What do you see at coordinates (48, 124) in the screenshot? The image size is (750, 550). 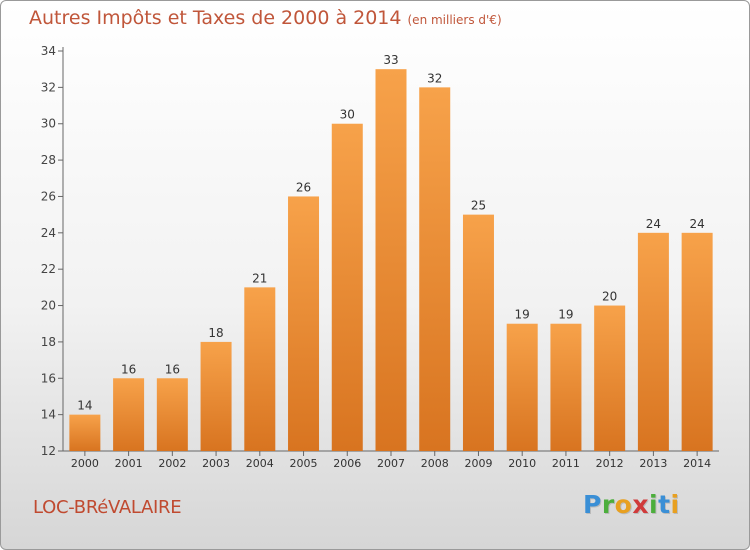 I see `y-tick-label: 30` at bounding box center [48, 124].